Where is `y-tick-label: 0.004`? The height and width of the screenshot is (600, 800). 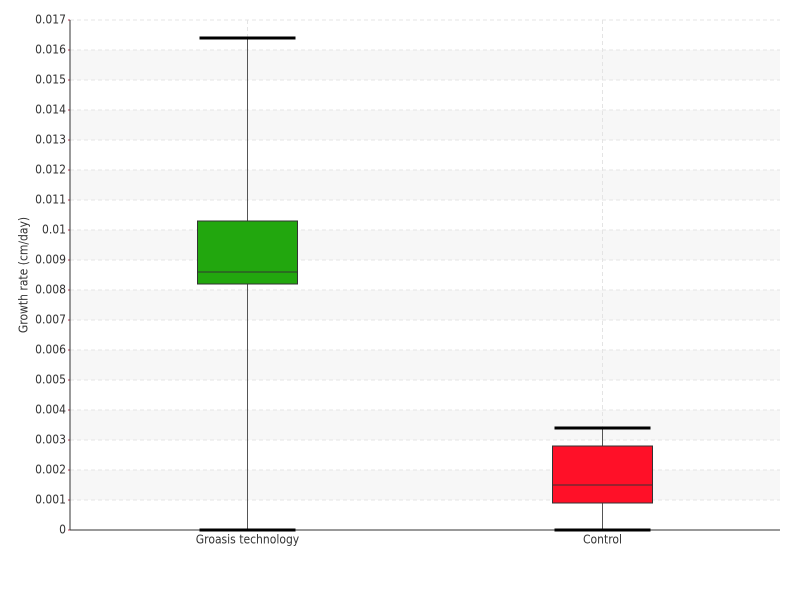
y-tick-label: 0.004 is located at coordinates (50, 410).